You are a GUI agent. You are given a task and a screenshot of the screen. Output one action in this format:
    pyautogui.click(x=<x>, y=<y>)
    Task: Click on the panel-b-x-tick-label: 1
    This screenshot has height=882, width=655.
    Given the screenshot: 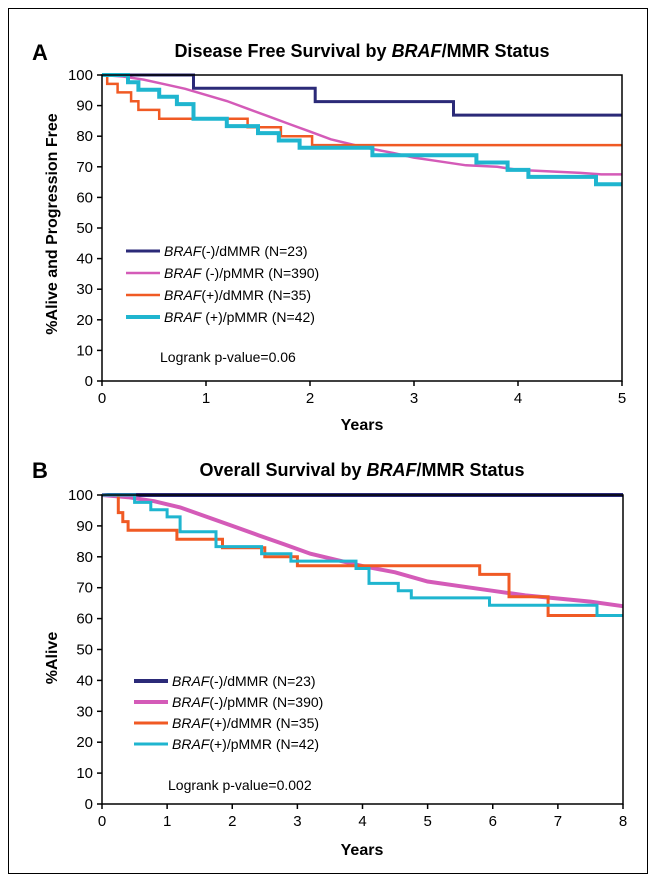 What is the action you would take?
    pyautogui.click(x=167, y=821)
    